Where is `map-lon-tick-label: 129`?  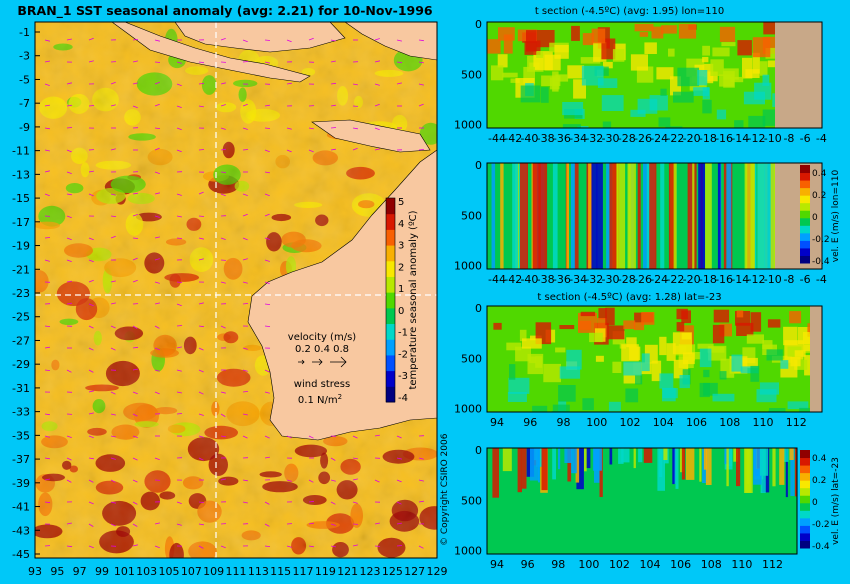 map-lon-tick-label: 129 is located at coordinates (437, 571).